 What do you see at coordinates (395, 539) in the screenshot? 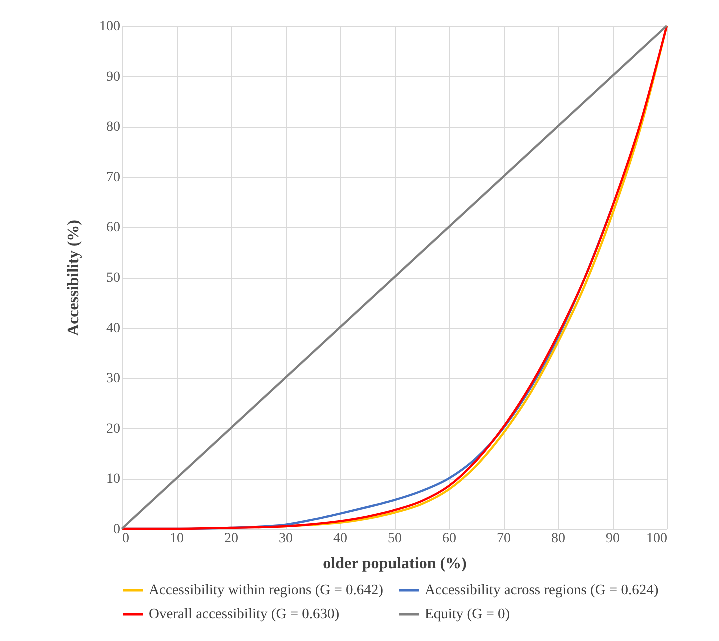
I see `x-tick-label: 50` at bounding box center [395, 539].